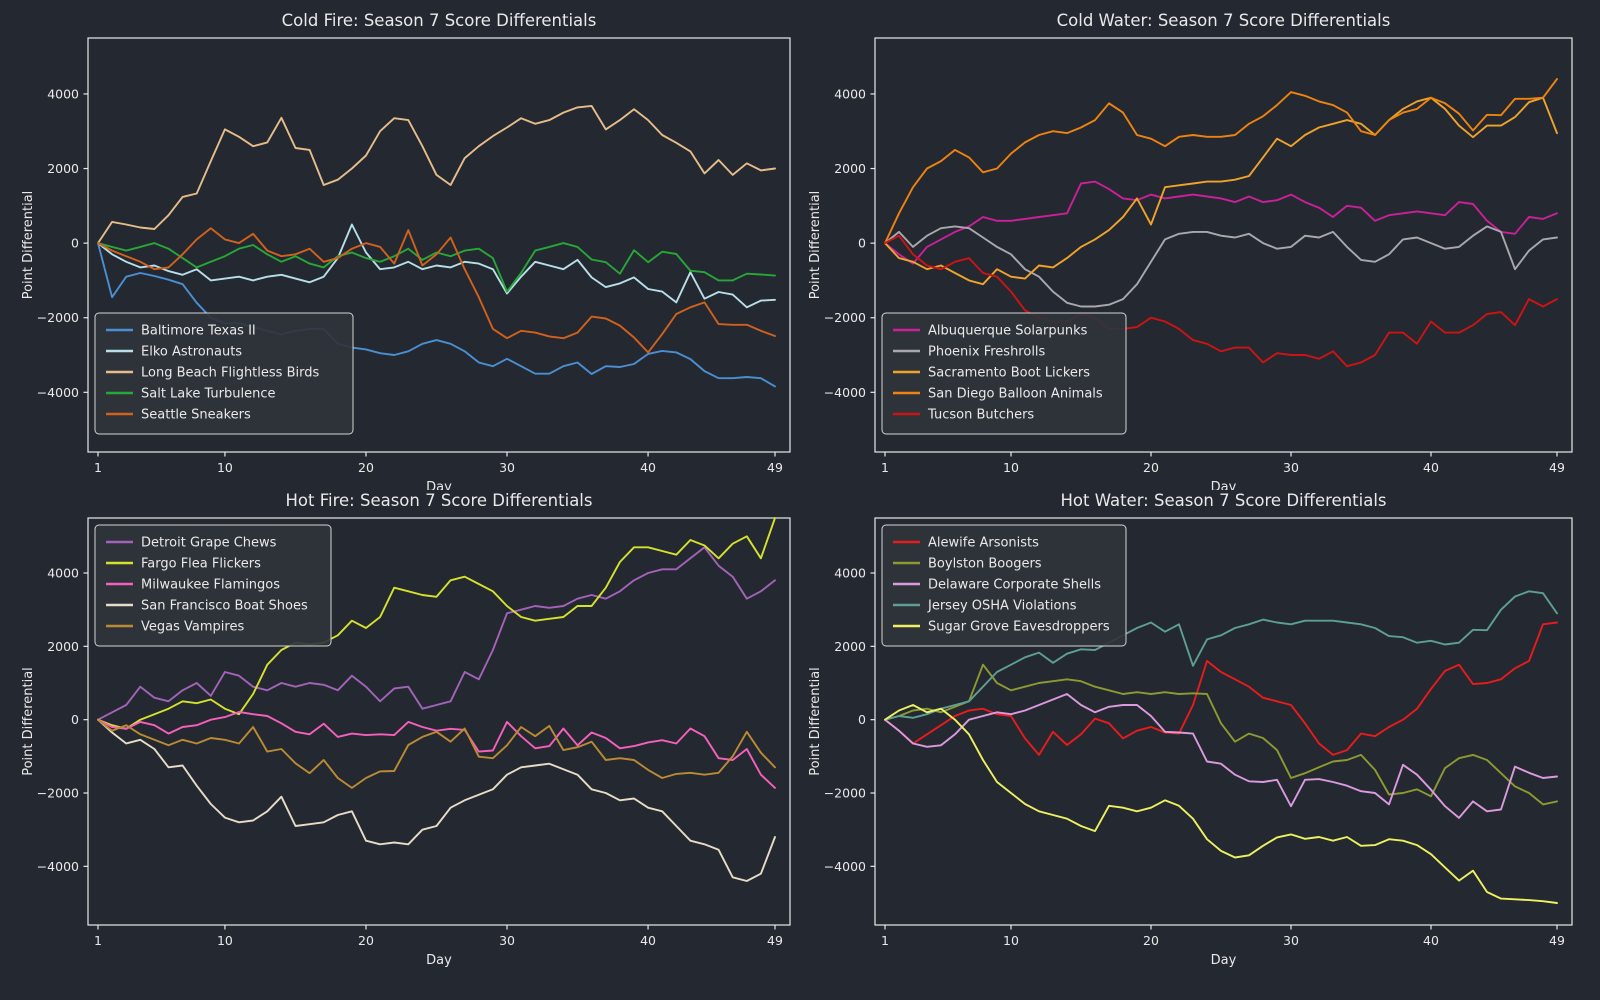  I want to click on series-line-seattle-sneakers, so click(436, 290).